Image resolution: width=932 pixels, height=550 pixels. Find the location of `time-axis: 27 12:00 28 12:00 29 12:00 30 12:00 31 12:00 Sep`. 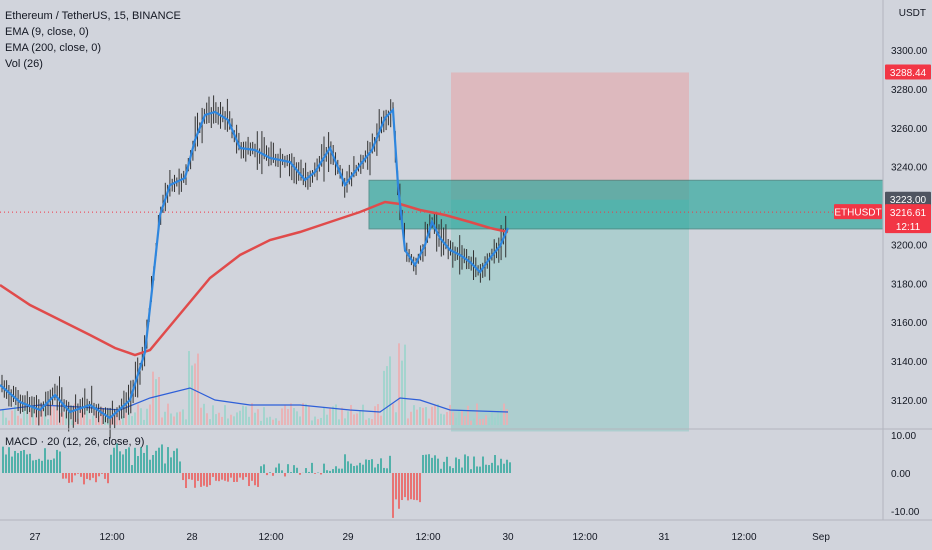

time-axis: 27 12:00 28 12:00 29 12:00 30 12:00 31 12:00 Sep is located at coordinates (466, 531).